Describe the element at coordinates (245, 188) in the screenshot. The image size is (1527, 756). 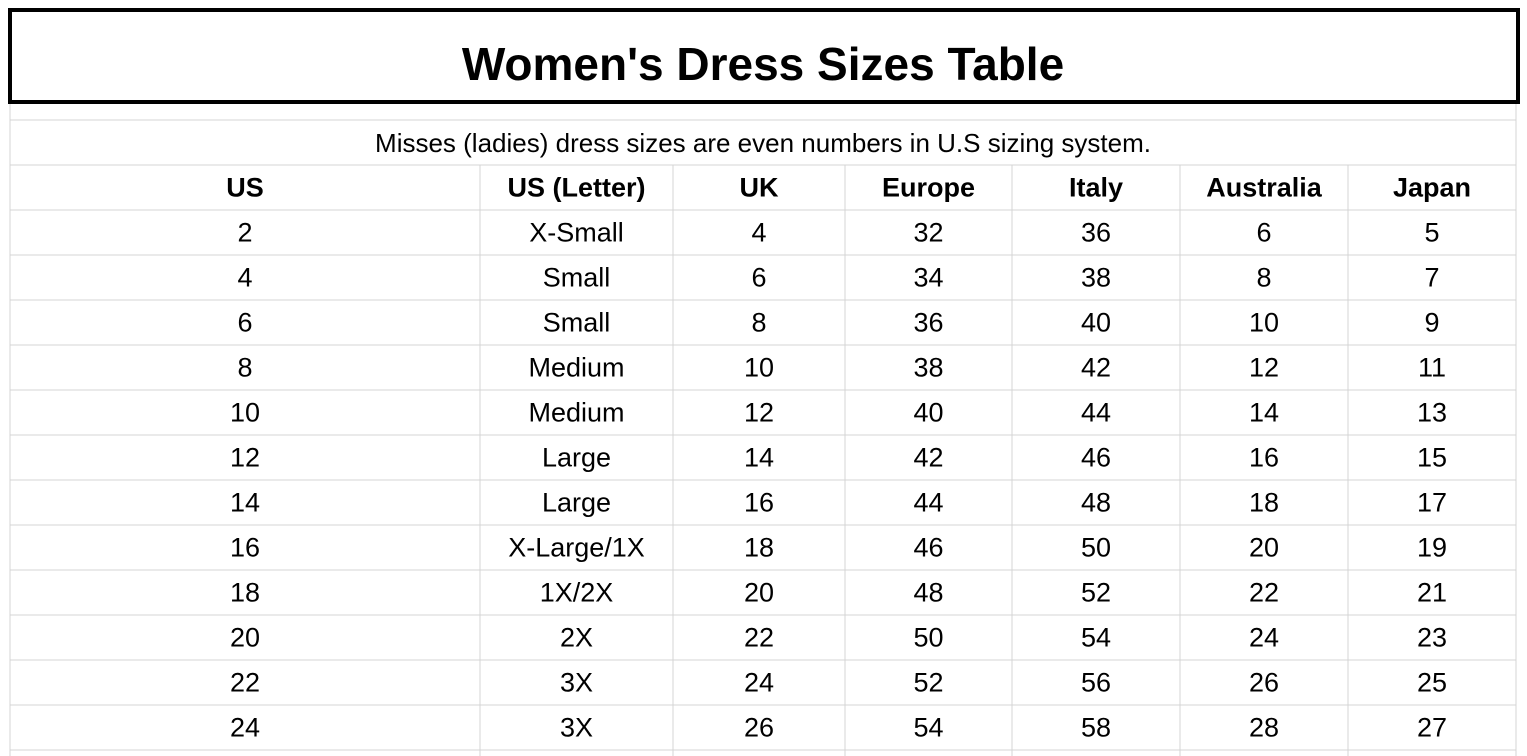
I see `header-cell: US` at that location.